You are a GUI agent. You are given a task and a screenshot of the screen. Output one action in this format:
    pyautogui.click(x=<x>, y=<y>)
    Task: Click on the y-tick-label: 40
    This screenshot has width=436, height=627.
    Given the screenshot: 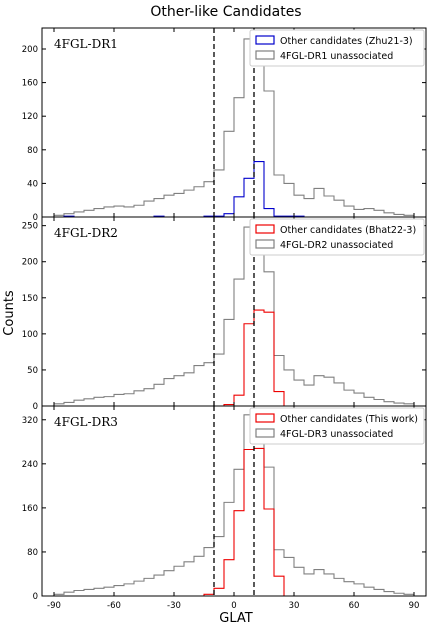 What is the action you would take?
    pyautogui.click(x=32, y=184)
    